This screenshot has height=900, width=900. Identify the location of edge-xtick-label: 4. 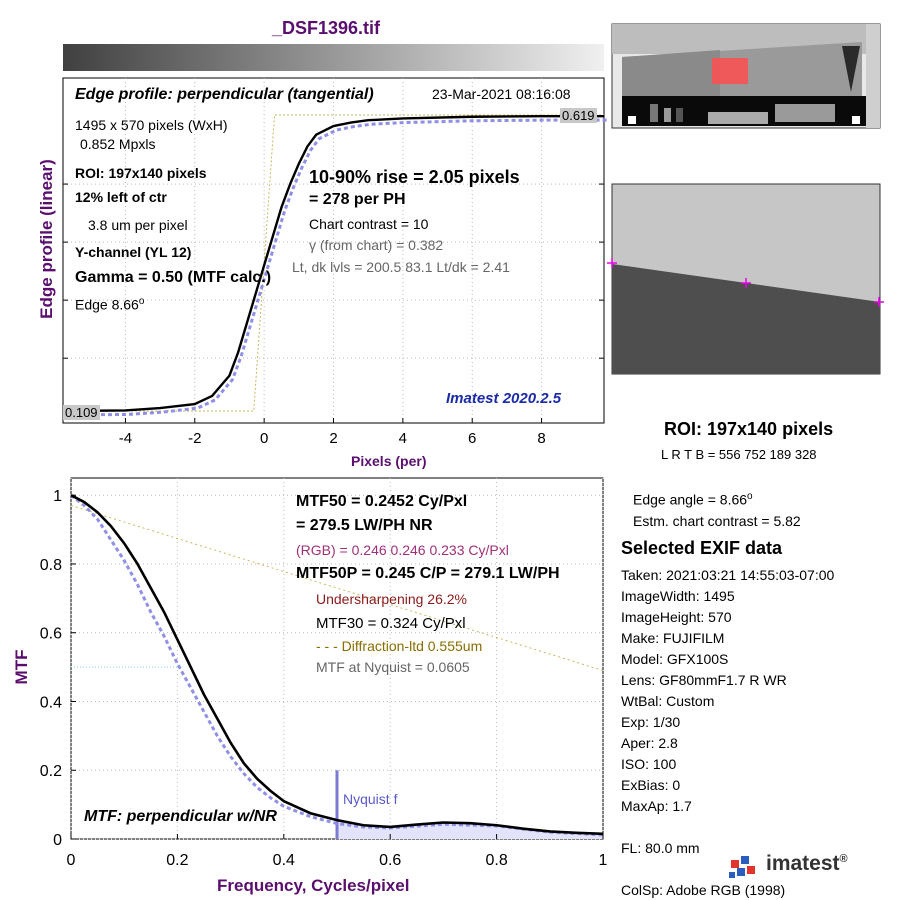
(403, 438).